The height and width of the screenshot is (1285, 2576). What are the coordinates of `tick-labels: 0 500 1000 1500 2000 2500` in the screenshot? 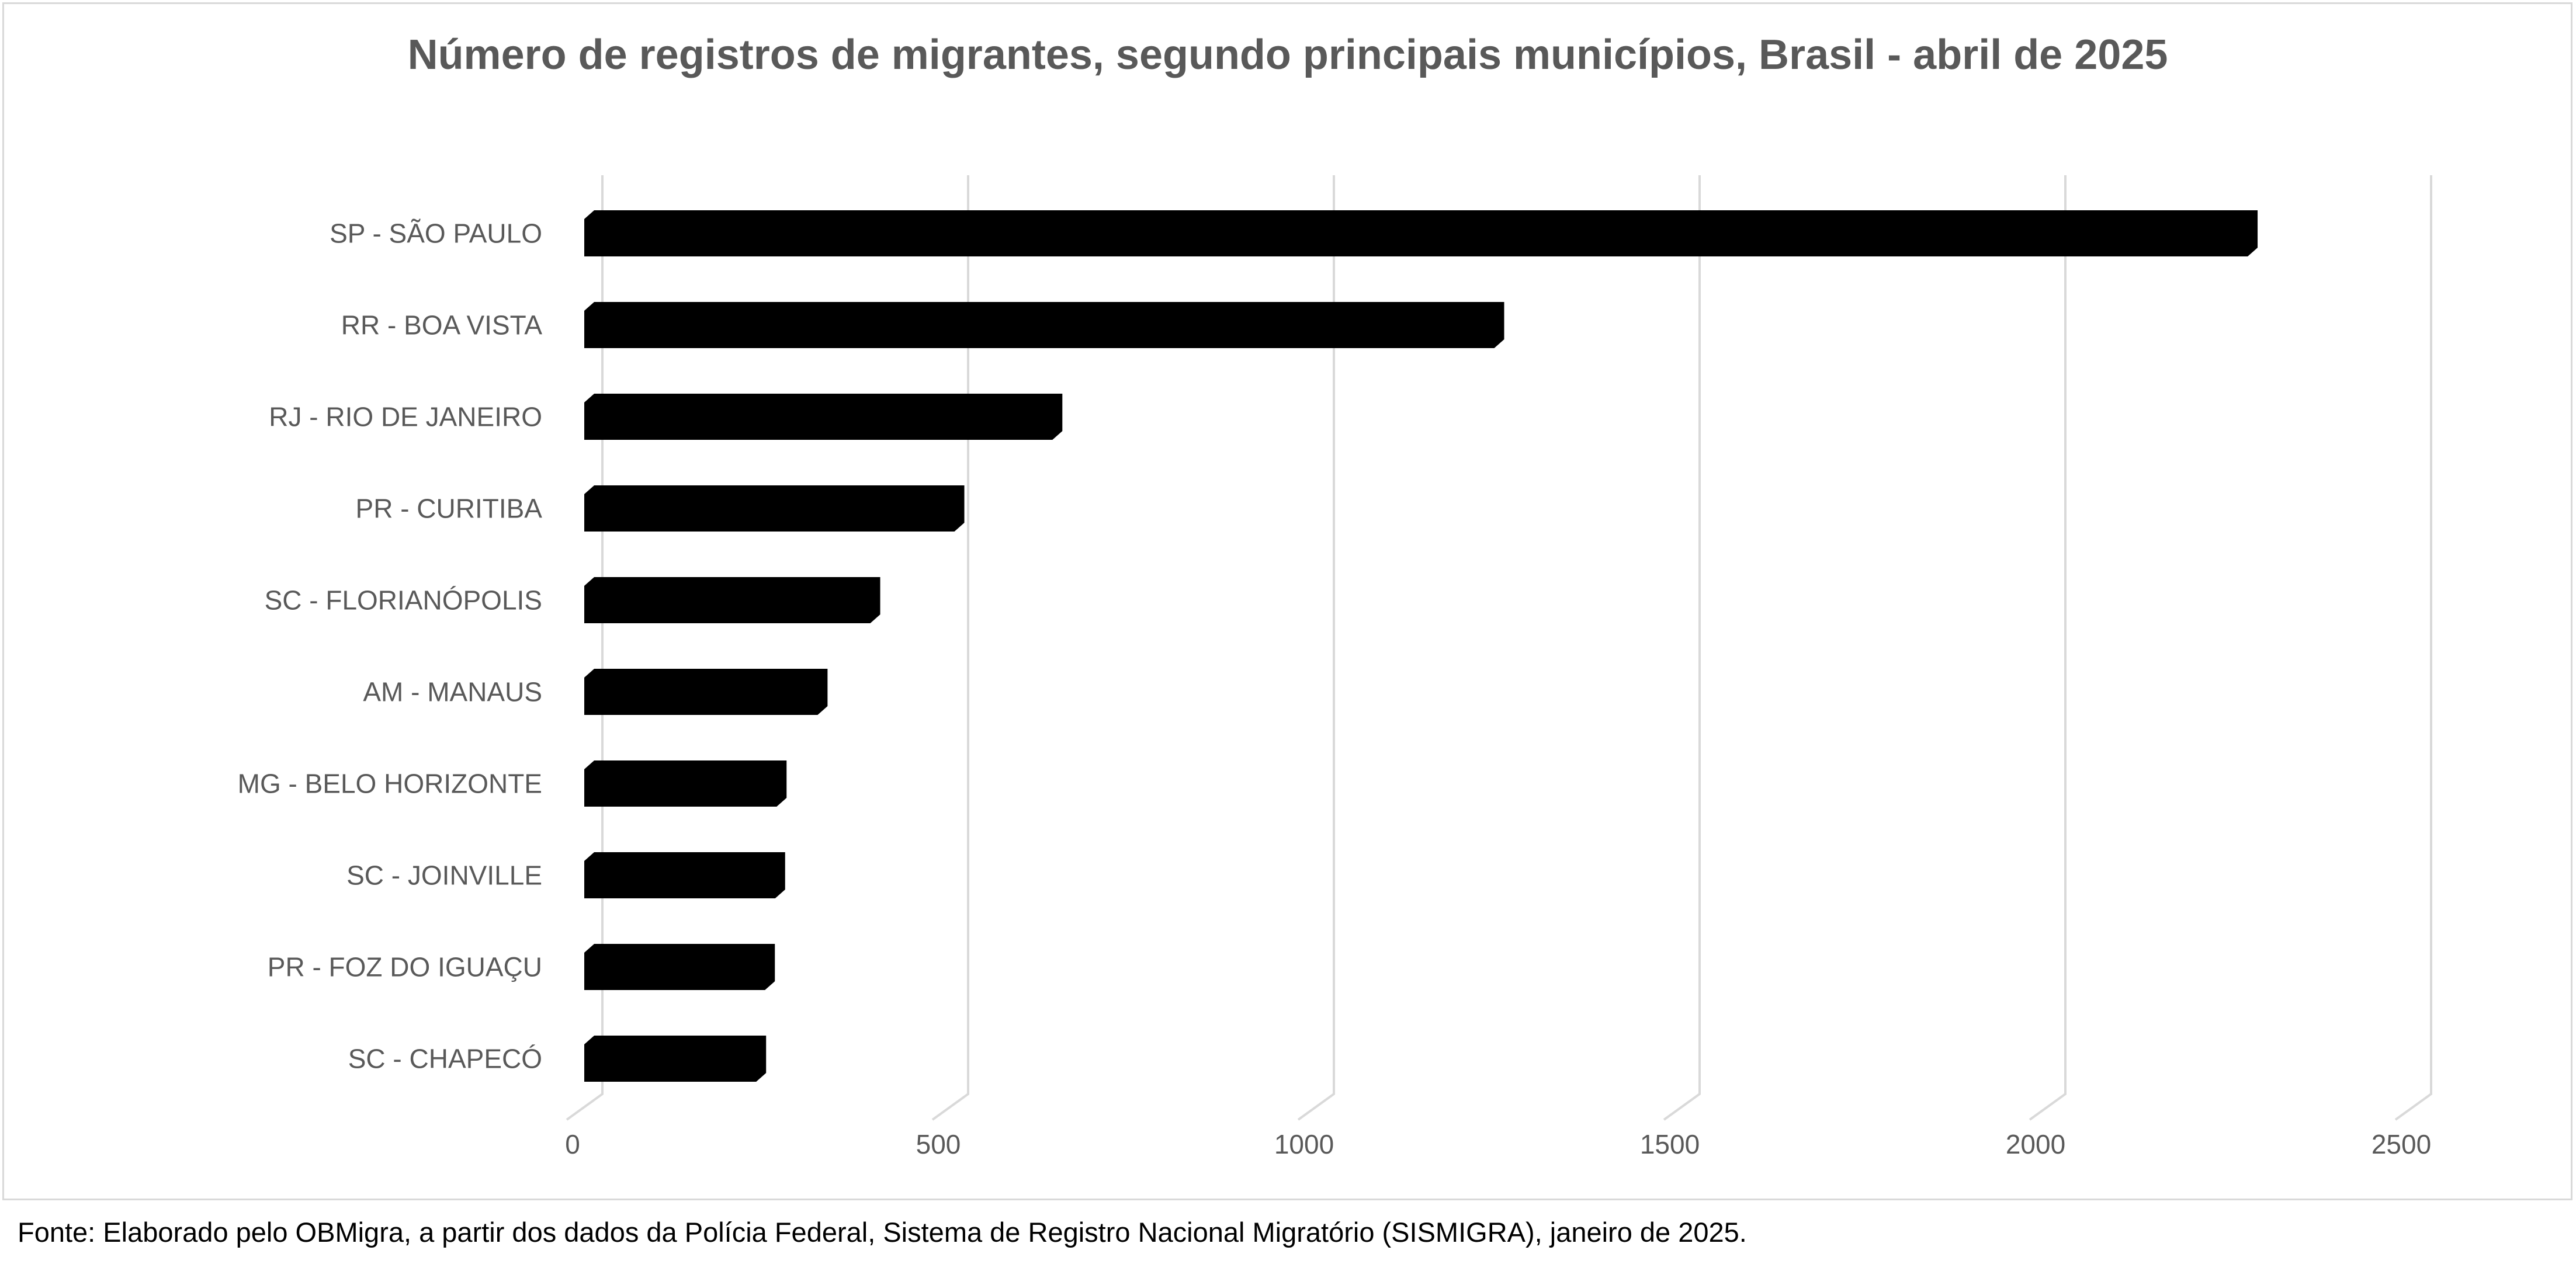 It's located at (1498, 1144).